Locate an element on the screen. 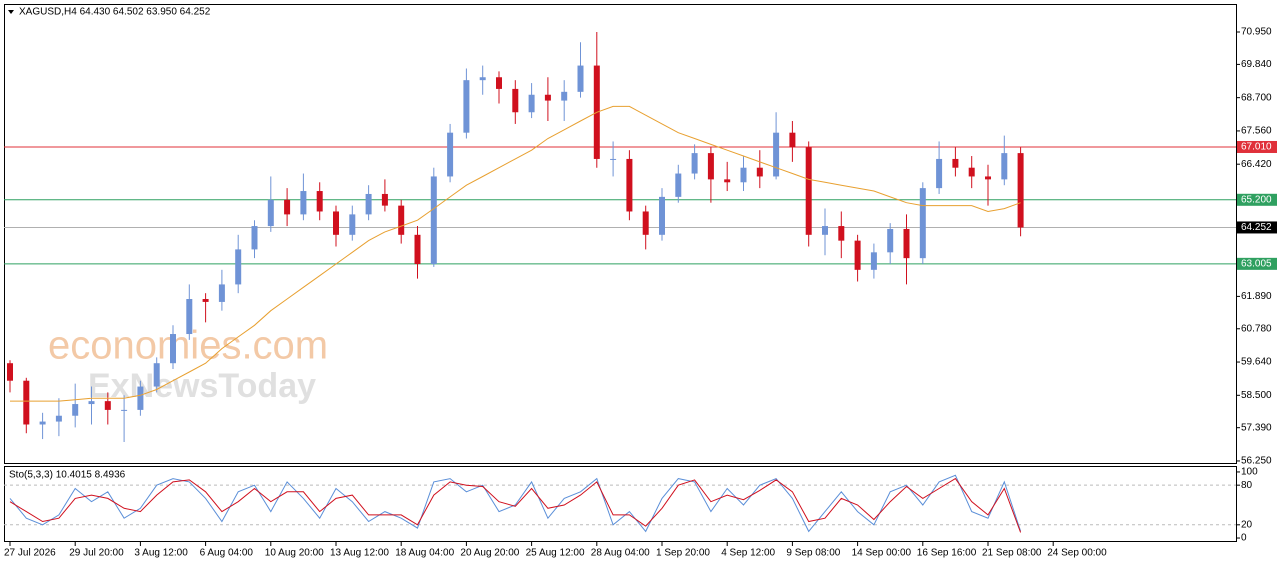  level-label: 67.010 is located at coordinates (1256, 147).